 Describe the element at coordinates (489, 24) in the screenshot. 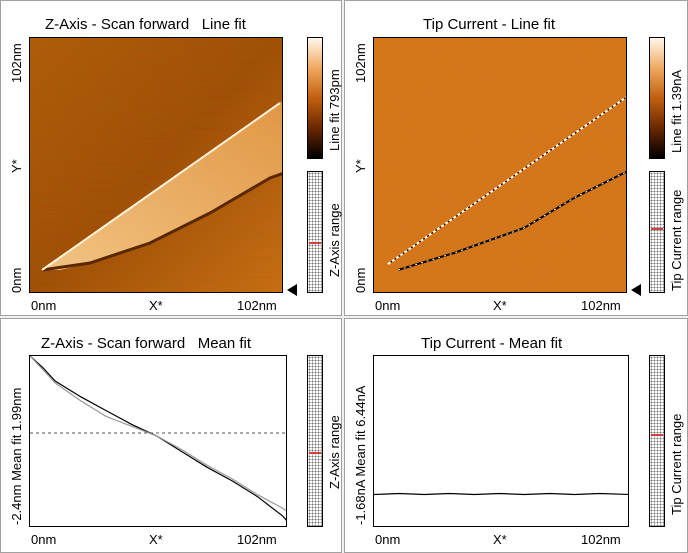

I see `panel-title: Tip Current - Line fit` at that location.